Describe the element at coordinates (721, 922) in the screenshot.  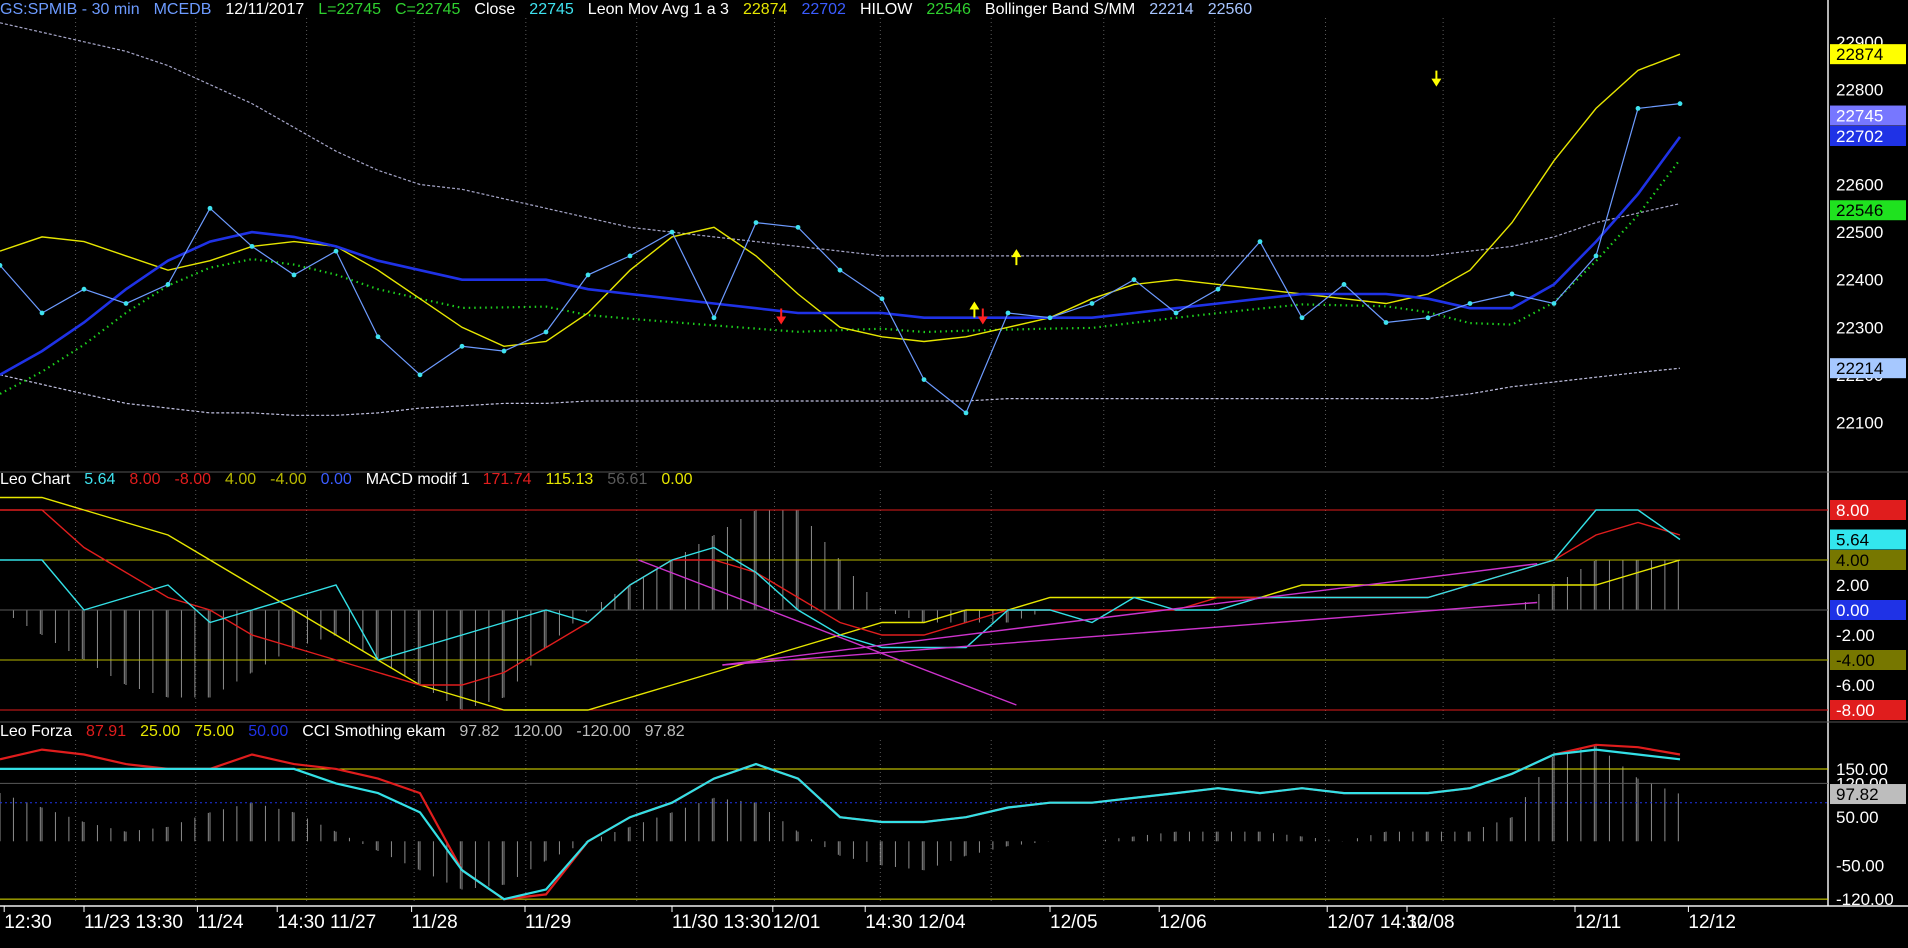
I see `x-tick-label: 11/30 13:30` at that location.